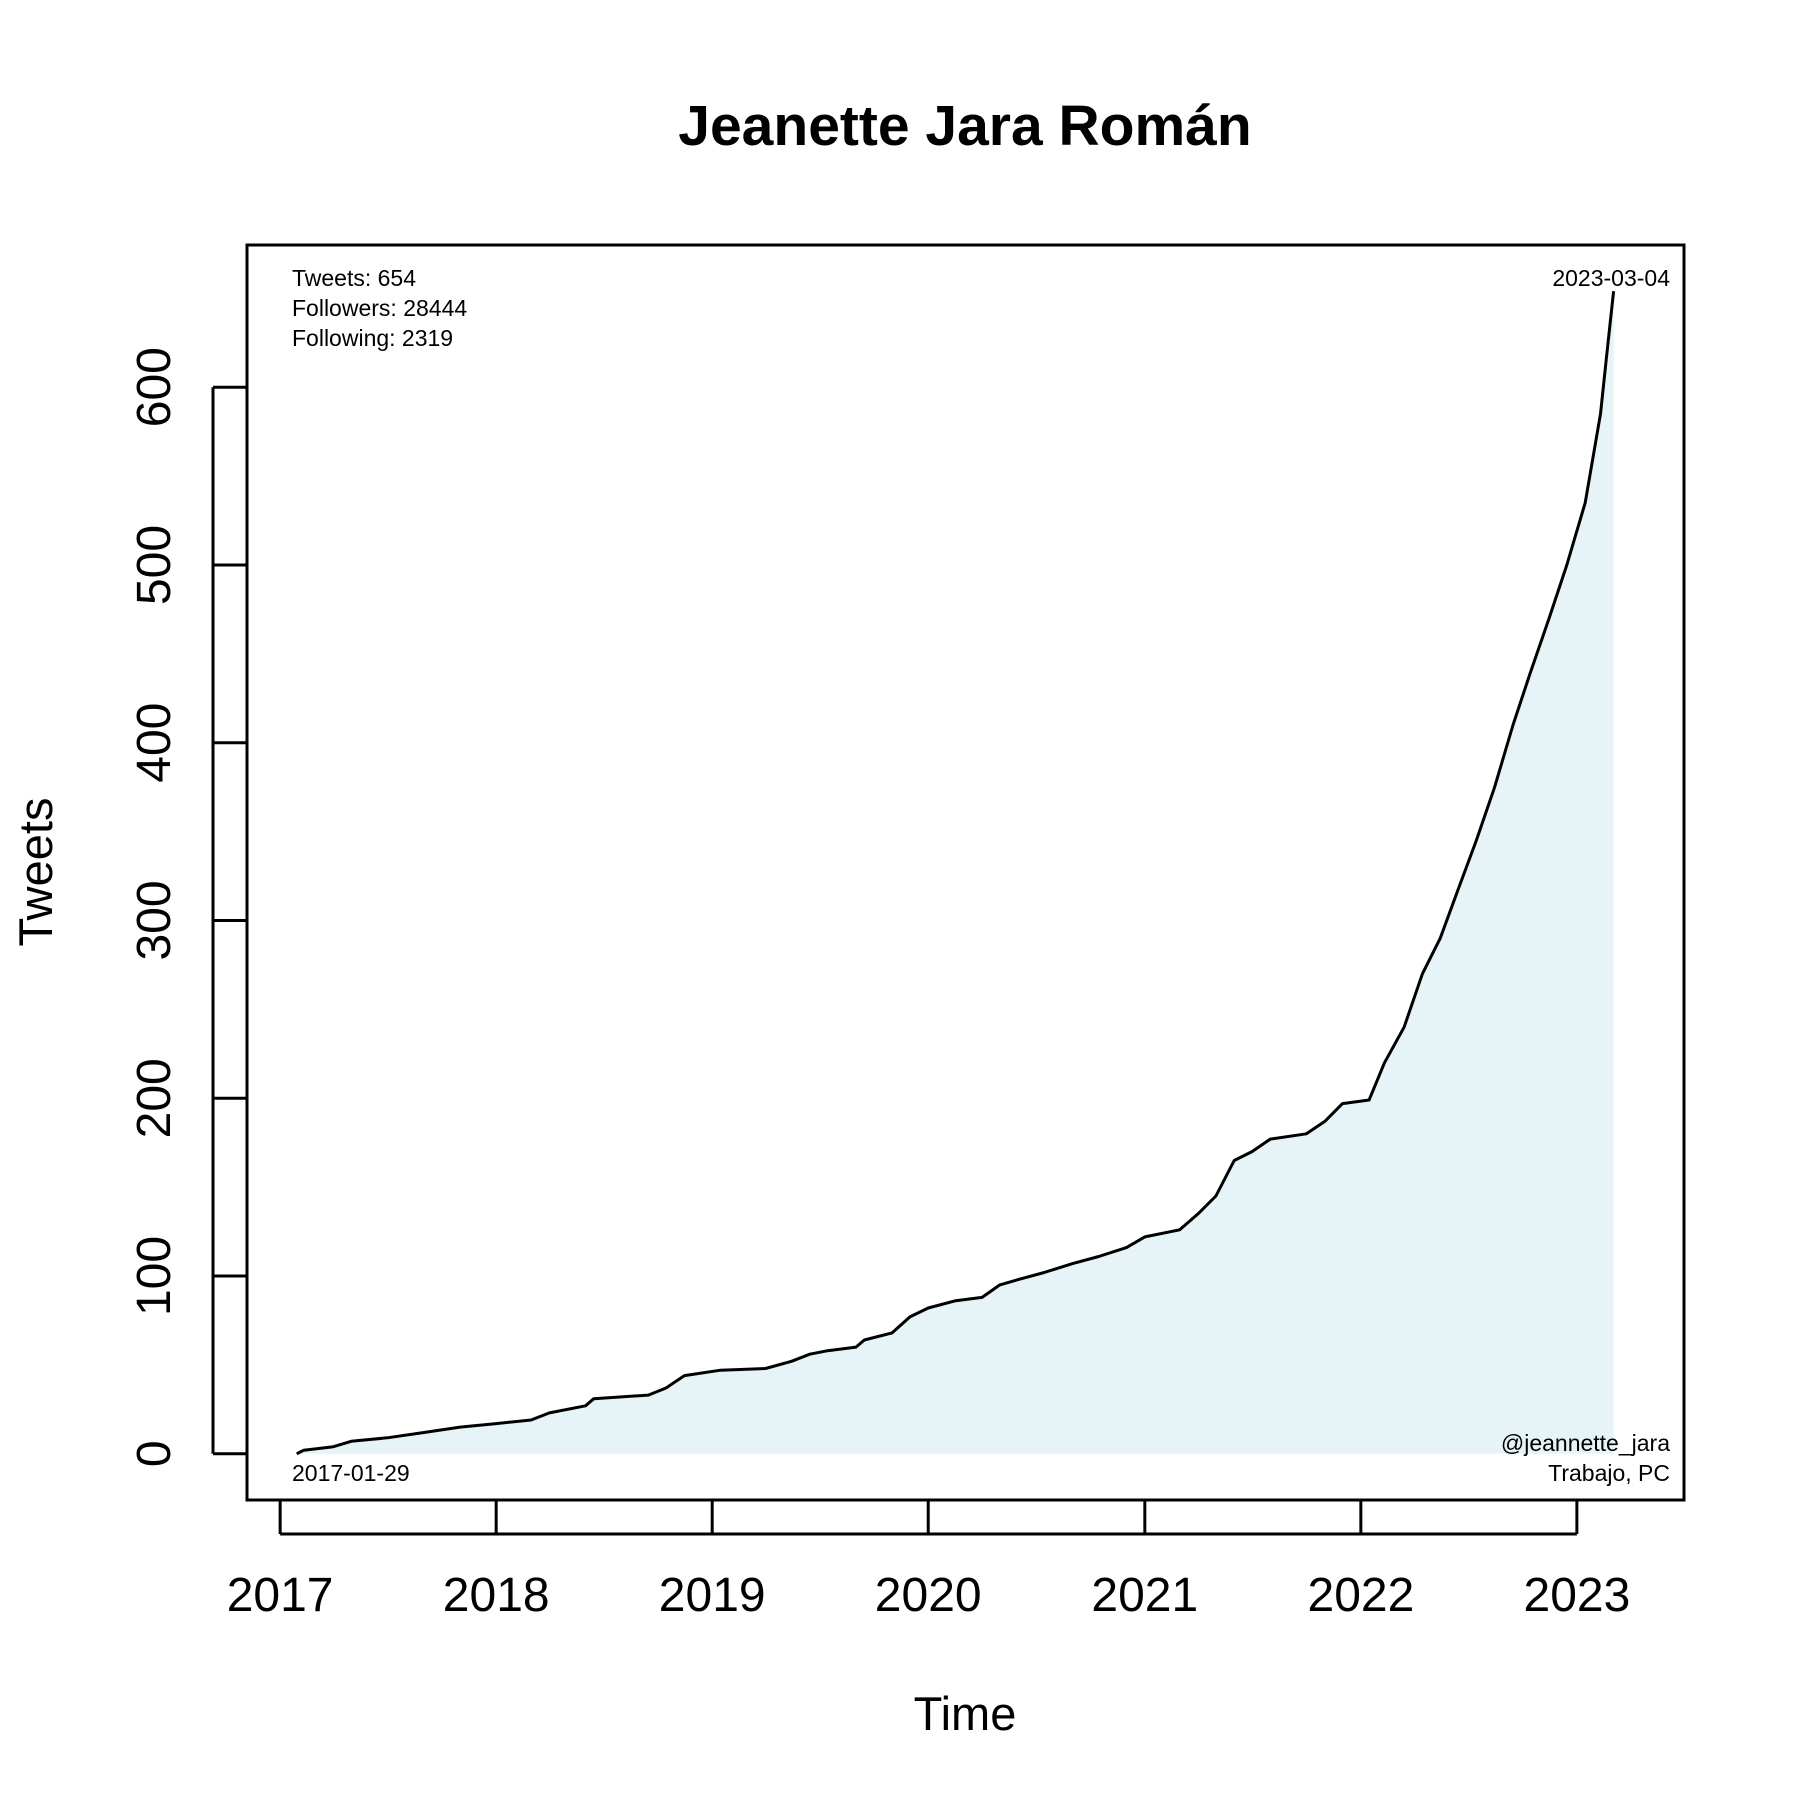  Describe the element at coordinates (379, 308) in the screenshot. I see `stat-followers: Followers: 28444` at that location.